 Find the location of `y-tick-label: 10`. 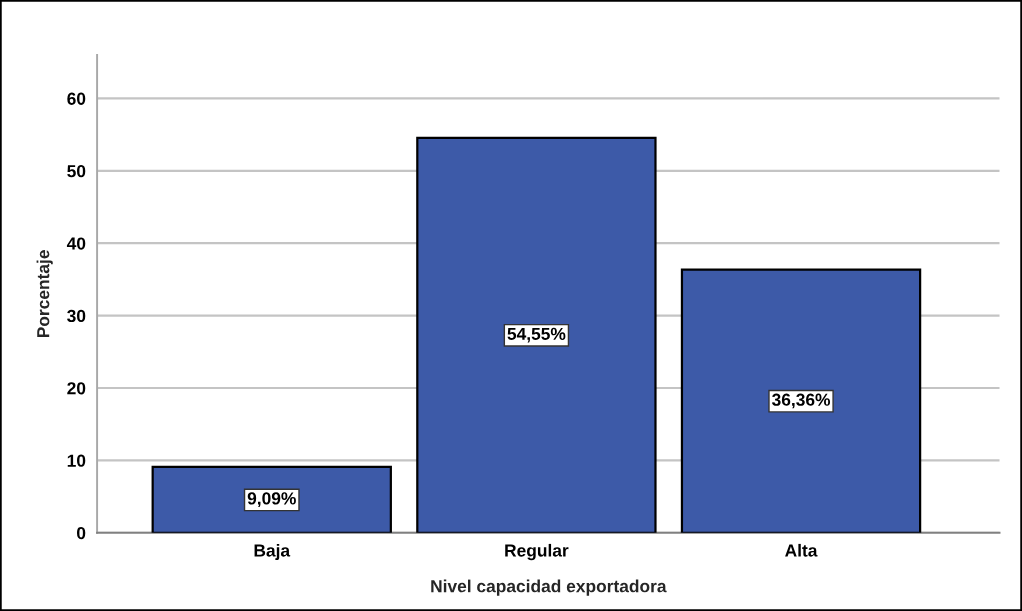

y-tick-label: 10 is located at coordinates (76, 460).